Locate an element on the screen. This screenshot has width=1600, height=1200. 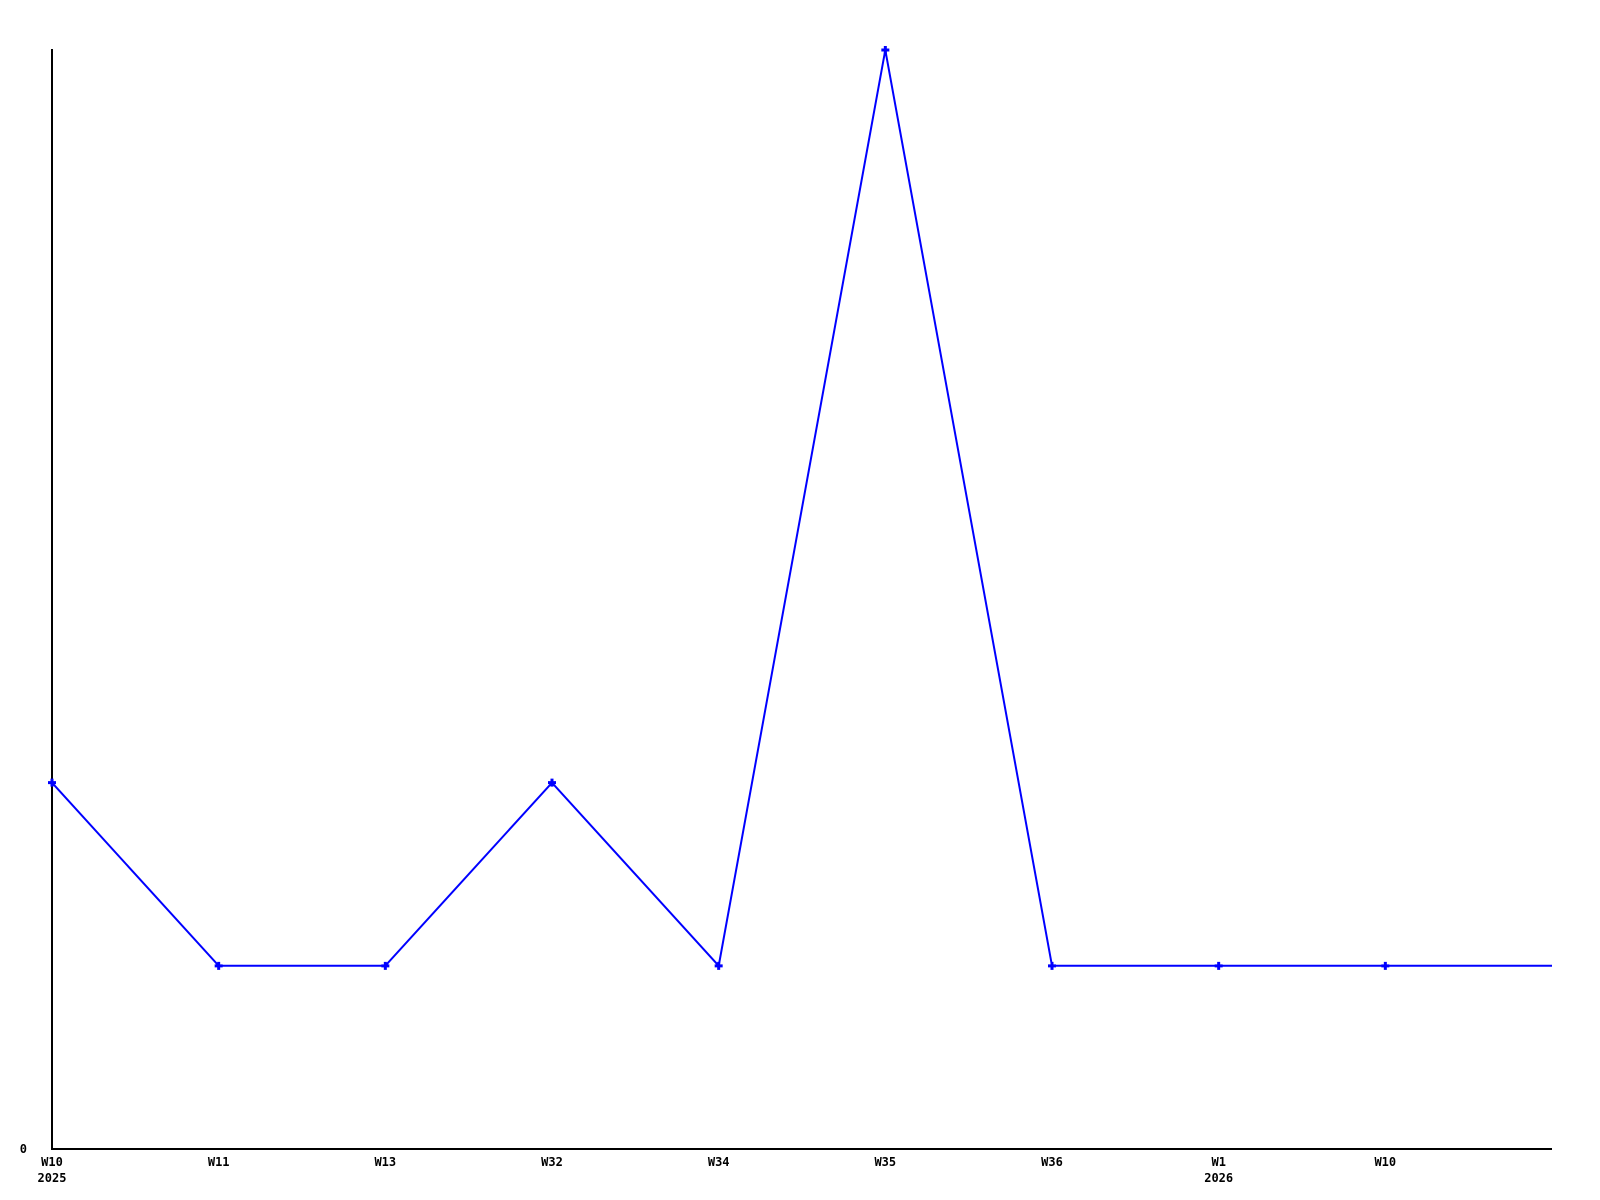
x-tick-label-2: W13 is located at coordinates (385, 1162).